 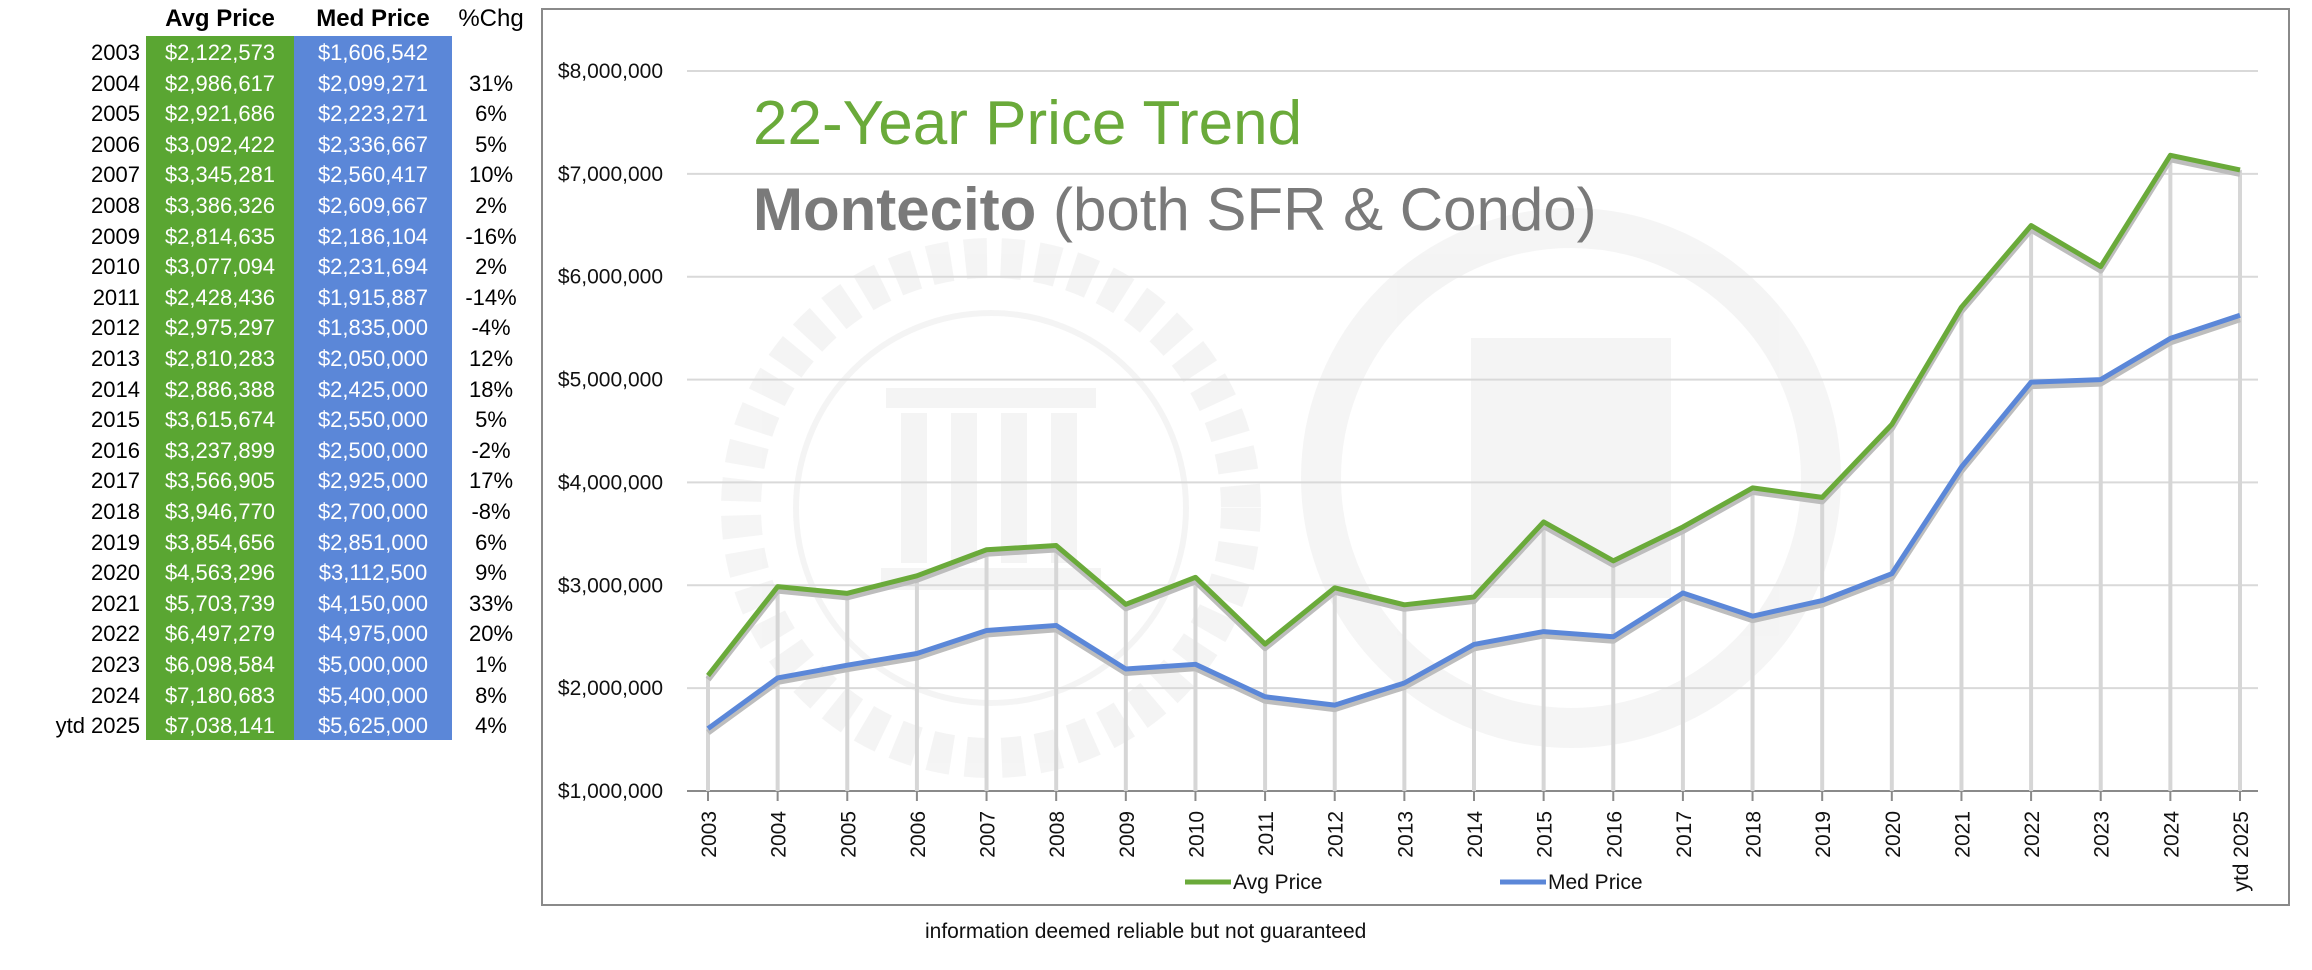 What do you see at coordinates (1196, 834) in the screenshot?
I see `x-tick-label: 2010` at bounding box center [1196, 834].